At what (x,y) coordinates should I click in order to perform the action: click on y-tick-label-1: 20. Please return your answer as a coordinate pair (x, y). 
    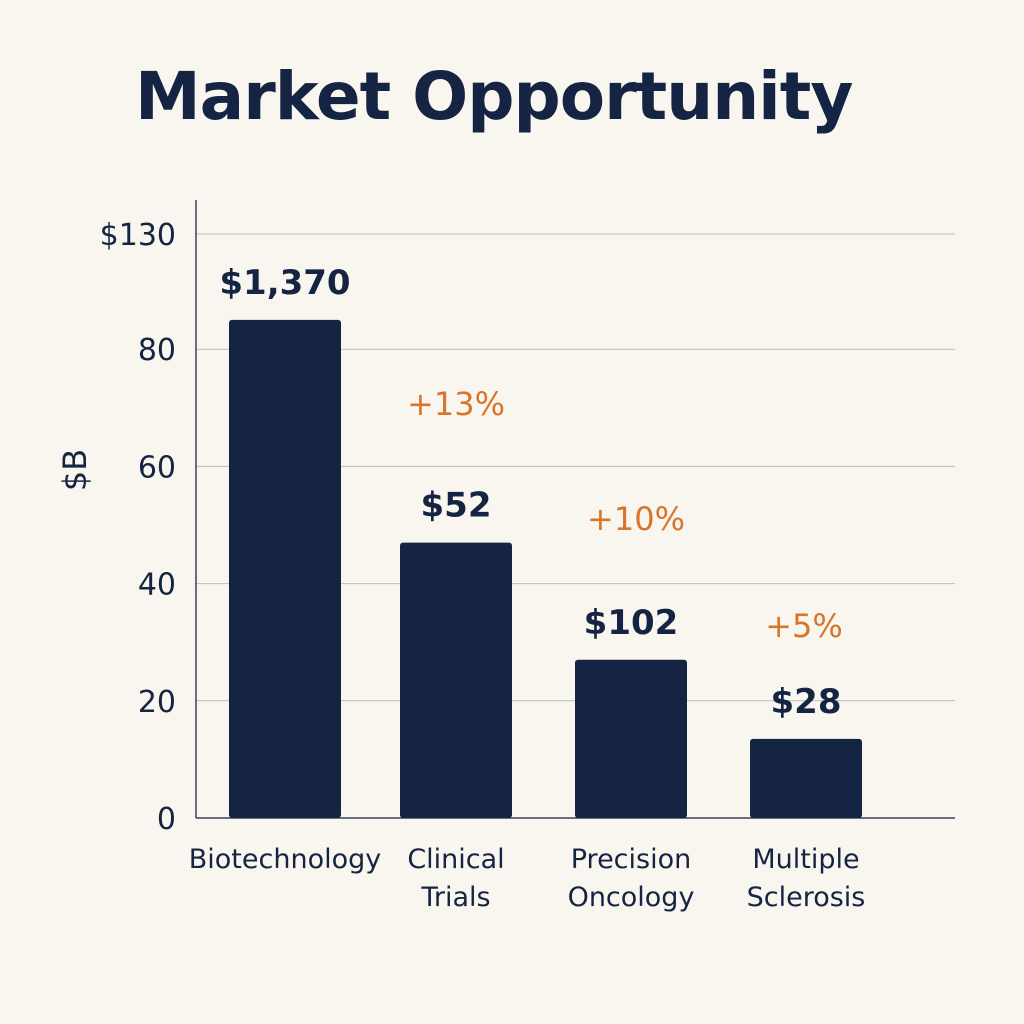
    Looking at the image, I should click on (157, 702).